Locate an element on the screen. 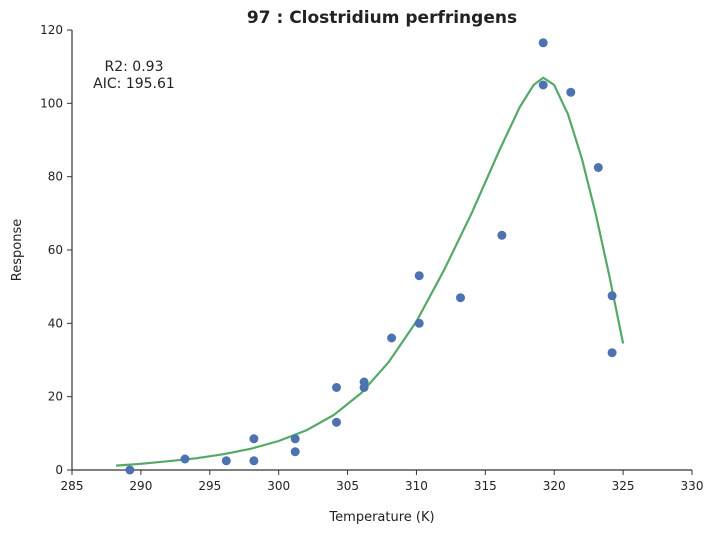  x-tick-label: 325 is located at coordinates (623, 486).